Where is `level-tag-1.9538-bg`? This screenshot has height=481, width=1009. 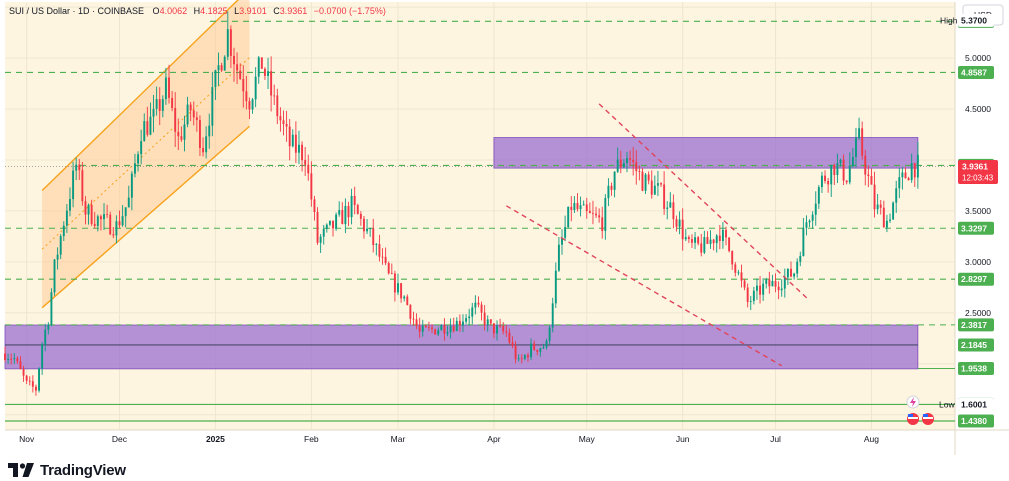
level-tag-1.9538-bg is located at coordinates (976, 368).